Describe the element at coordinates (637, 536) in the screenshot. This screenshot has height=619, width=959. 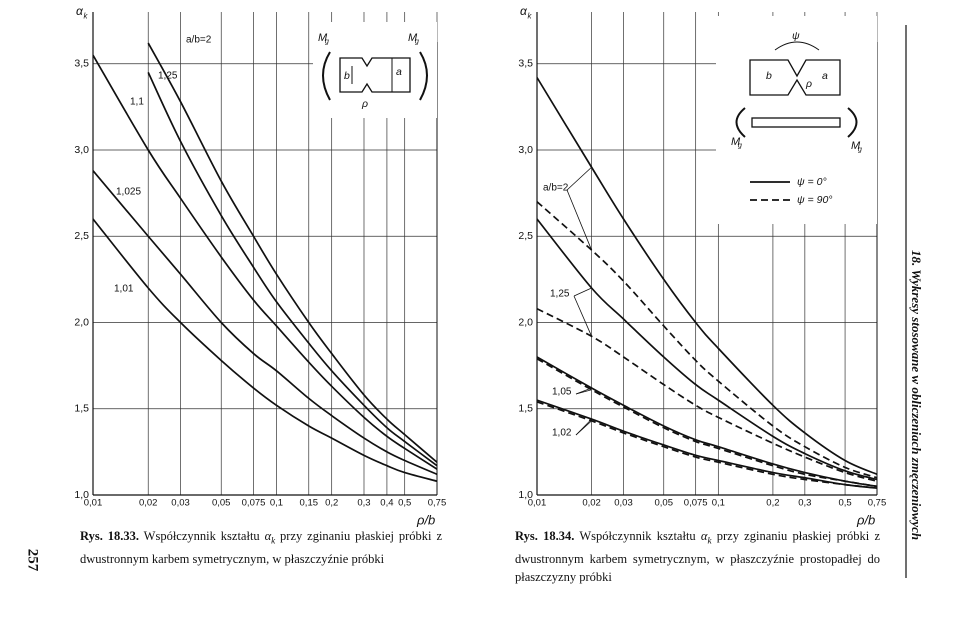
I see `caption-text: Współczynnik kształtu` at that location.